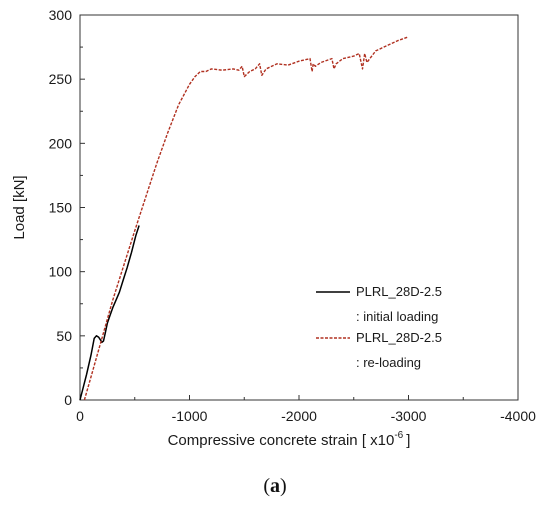 The height and width of the screenshot is (508, 550). What do you see at coordinates (19, 207) in the screenshot?
I see `y-axis-title: Load [kN]` at bounding box center [19, 207].